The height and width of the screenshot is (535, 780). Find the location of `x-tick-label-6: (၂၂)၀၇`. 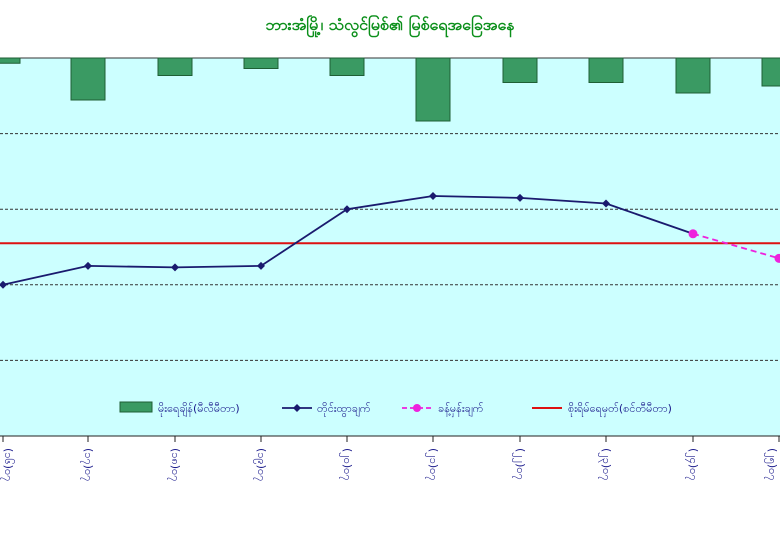

x-tick-label-6: (၂၂)၀၇ is located at coordinates (519, 464).